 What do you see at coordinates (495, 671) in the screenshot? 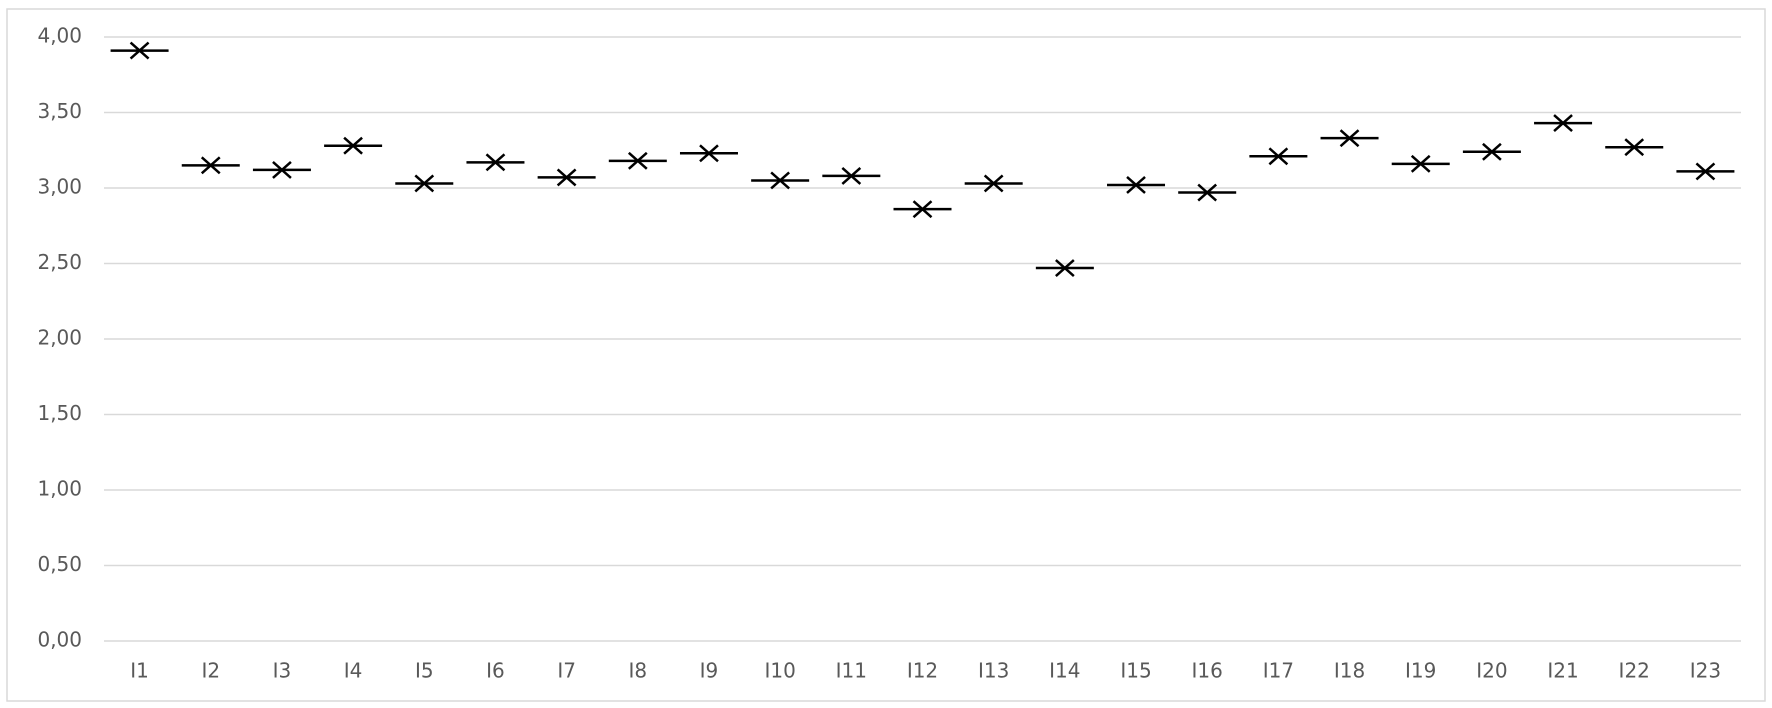
I see `x-tick-label: I6` at bounding box center [495, 671].